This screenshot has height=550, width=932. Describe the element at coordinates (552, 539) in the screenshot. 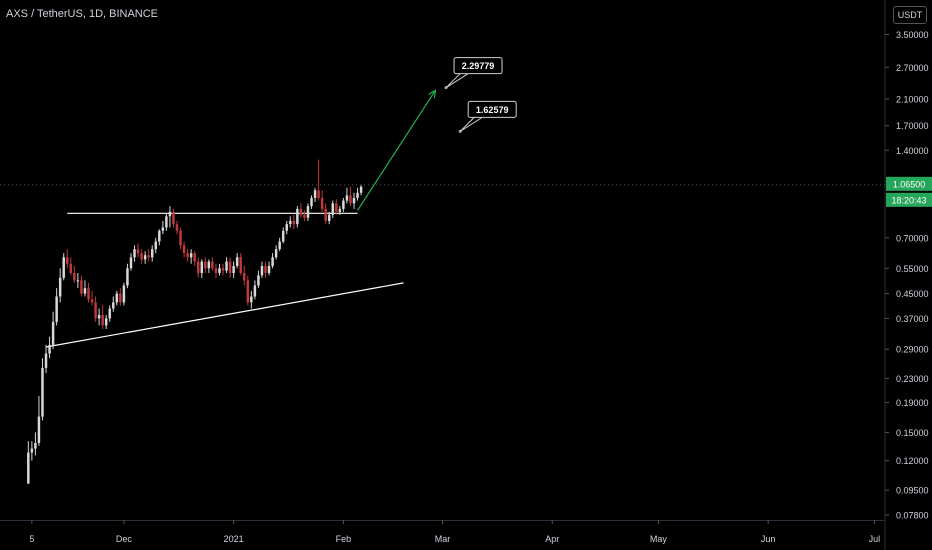

I see `time-tick-label: Apr` at that location.